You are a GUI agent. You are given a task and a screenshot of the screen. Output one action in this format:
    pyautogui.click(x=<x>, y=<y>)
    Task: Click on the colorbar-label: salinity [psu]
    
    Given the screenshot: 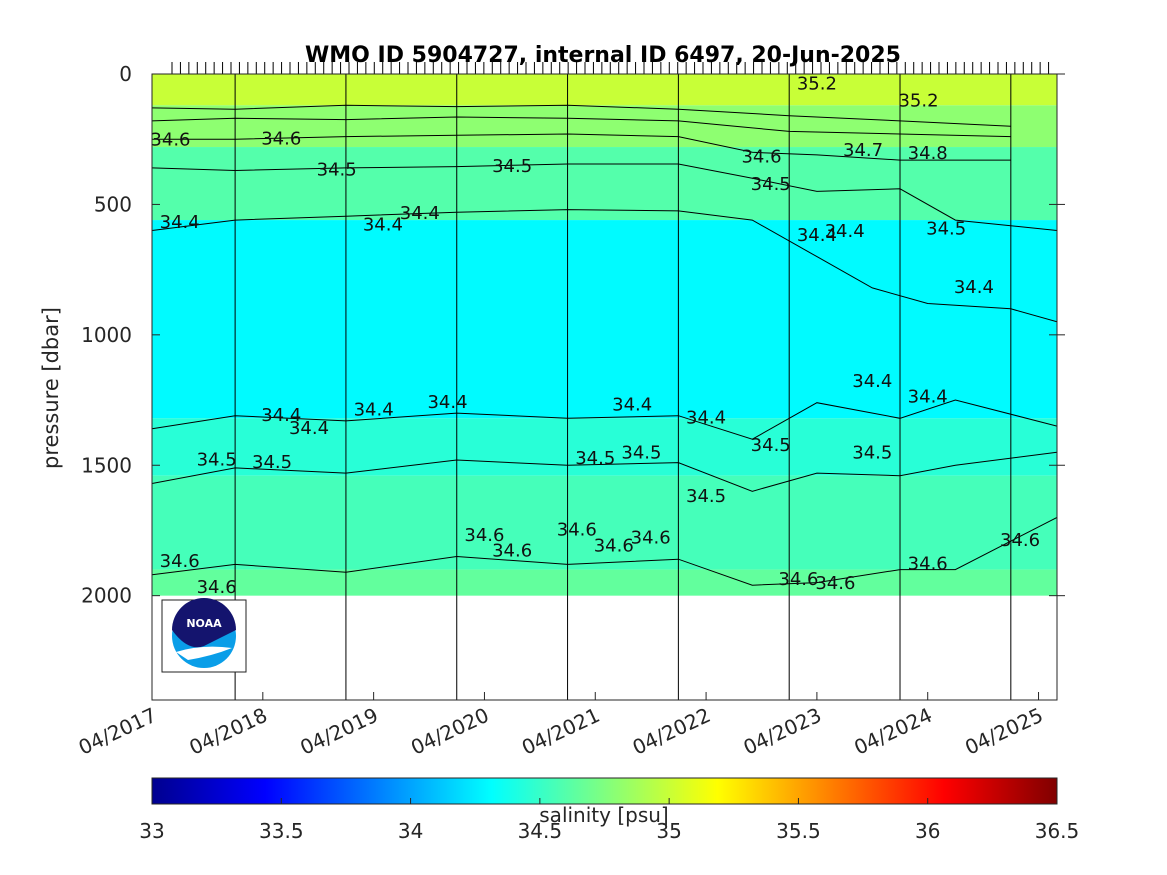 What is the action you would take?
    pyautogui.click(x=603, y=815)
    